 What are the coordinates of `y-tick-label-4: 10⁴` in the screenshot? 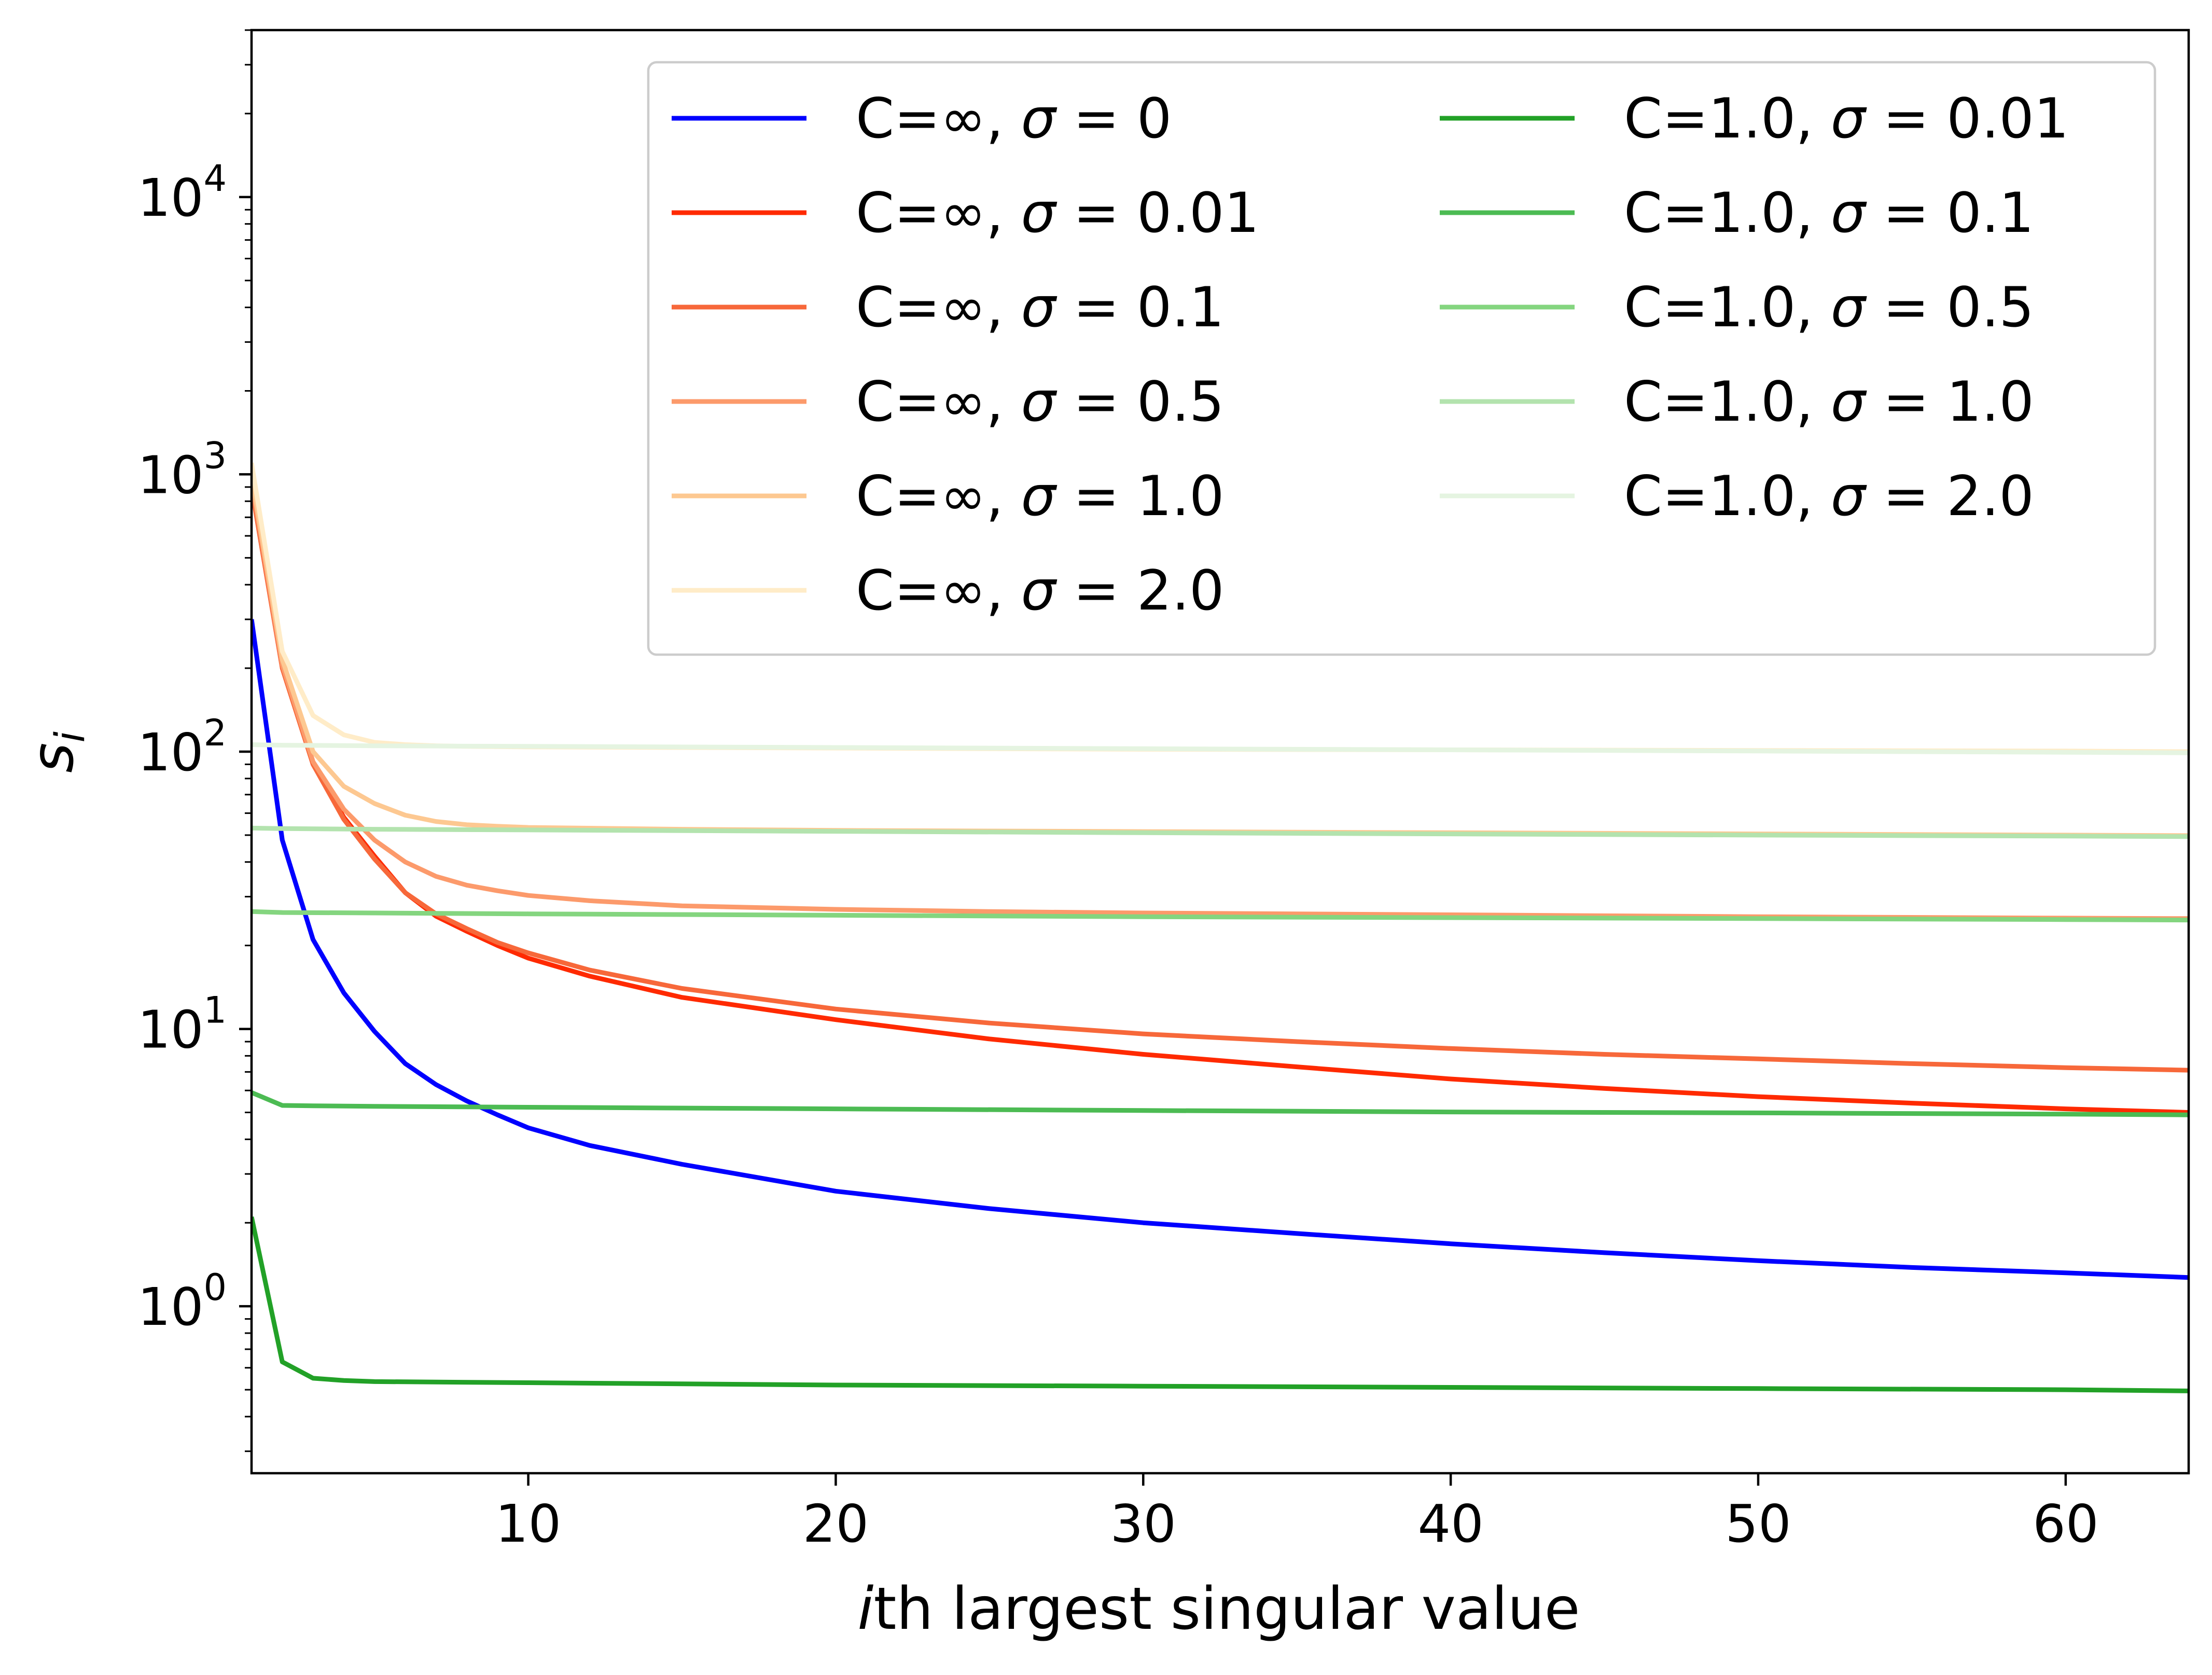 It's located at (182, 192).